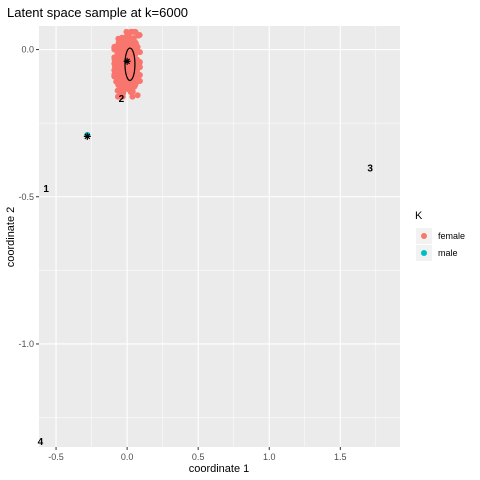  What do you see at coordinates (122, 99) in the screenshot?
I see `annotation-label: 2` at bounding box center [122, 99].